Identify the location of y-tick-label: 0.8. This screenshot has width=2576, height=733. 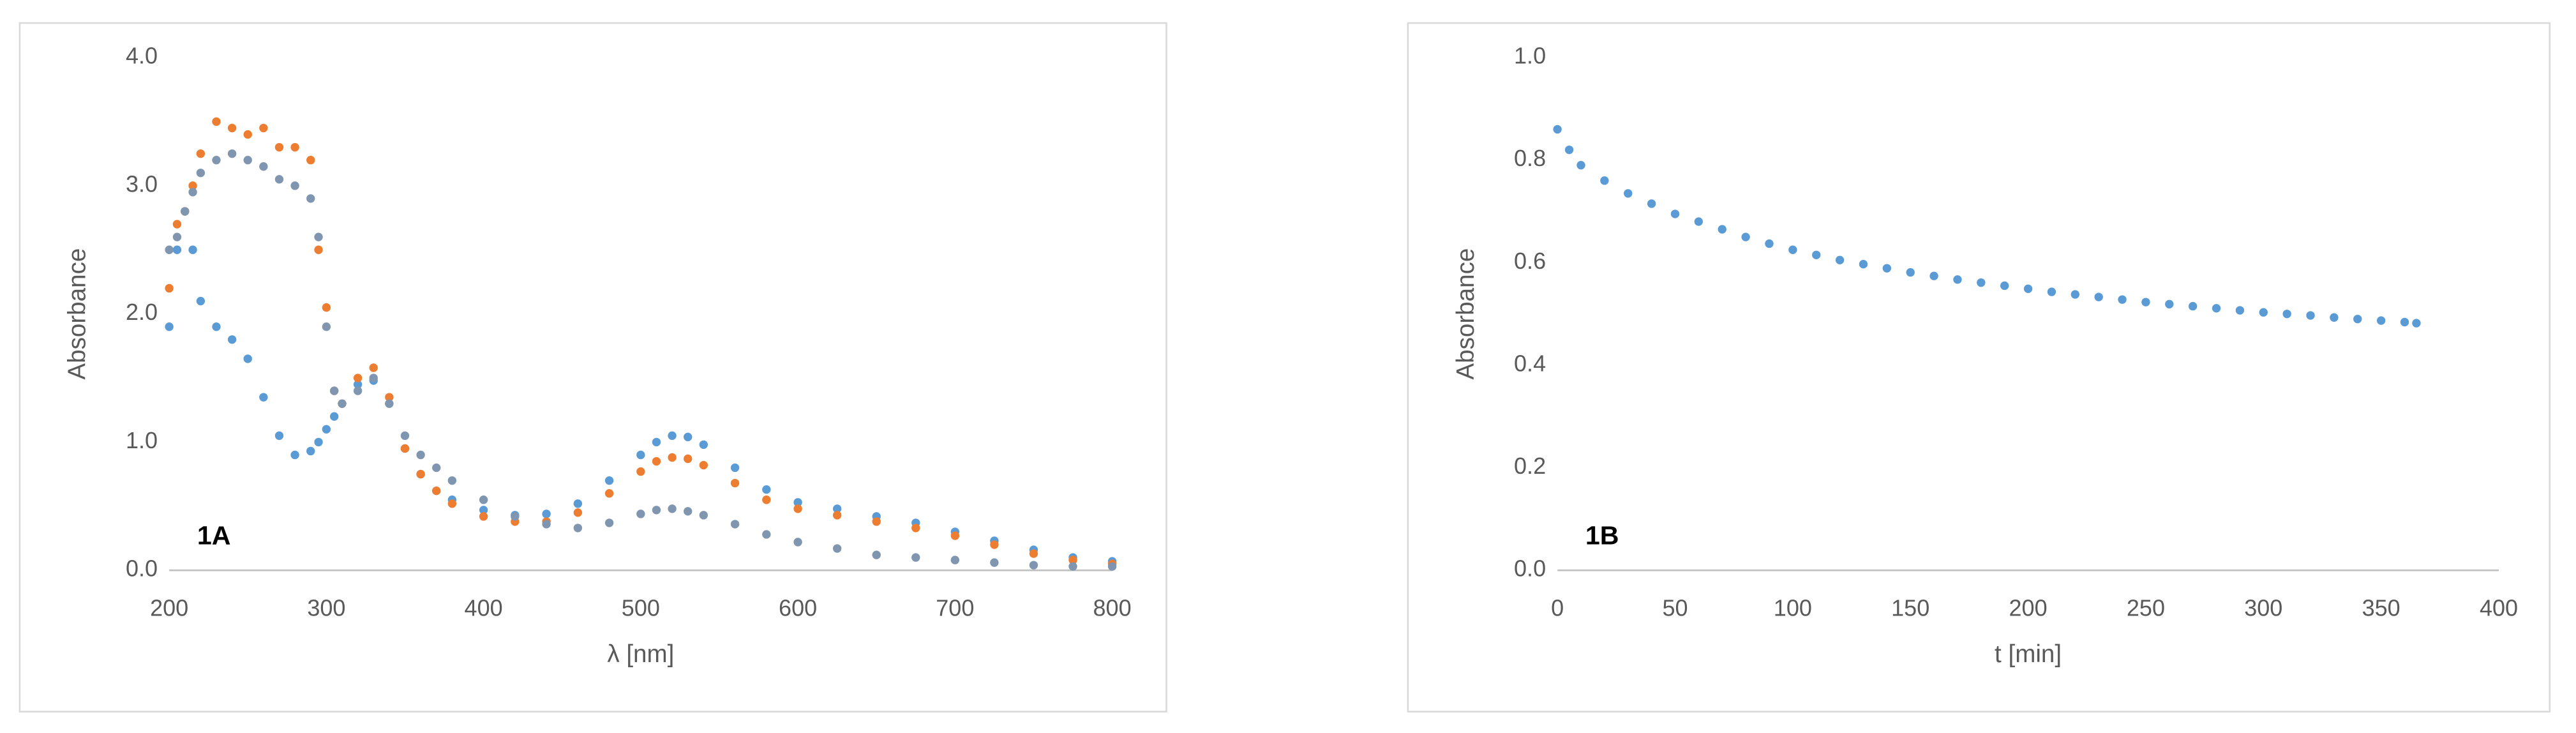
(1530, 158).